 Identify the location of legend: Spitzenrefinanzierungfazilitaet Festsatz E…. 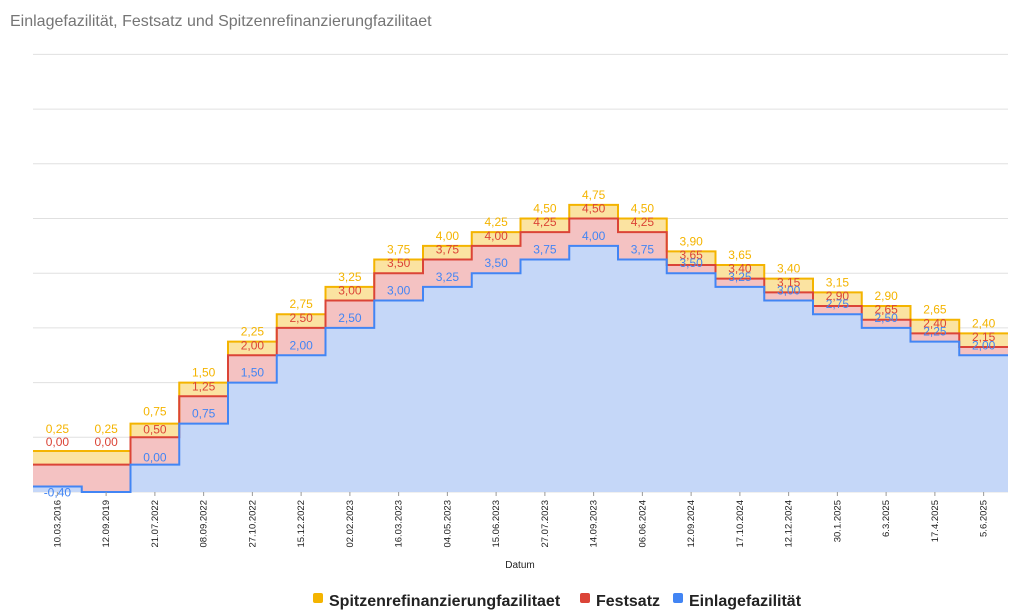
(557, 601).